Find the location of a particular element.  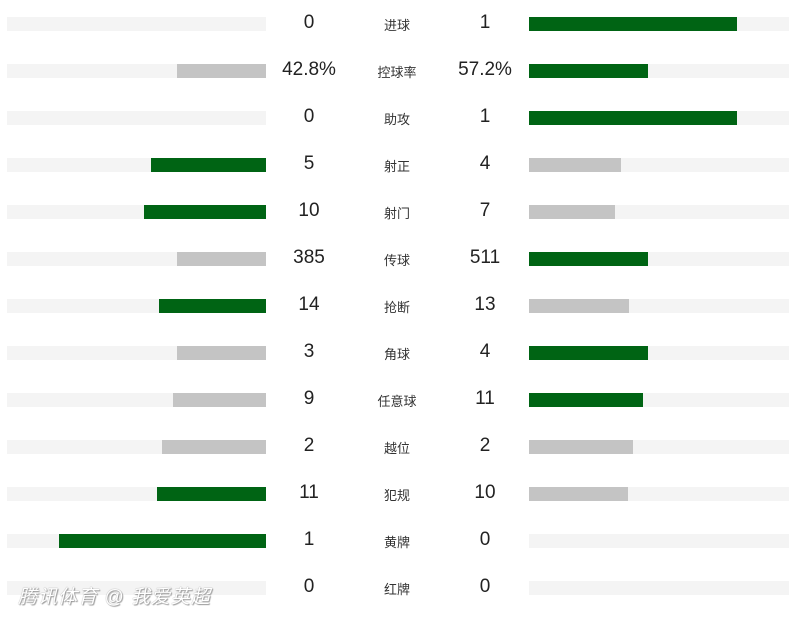

stat-label: 进球 is located at coordinates (396, 25).